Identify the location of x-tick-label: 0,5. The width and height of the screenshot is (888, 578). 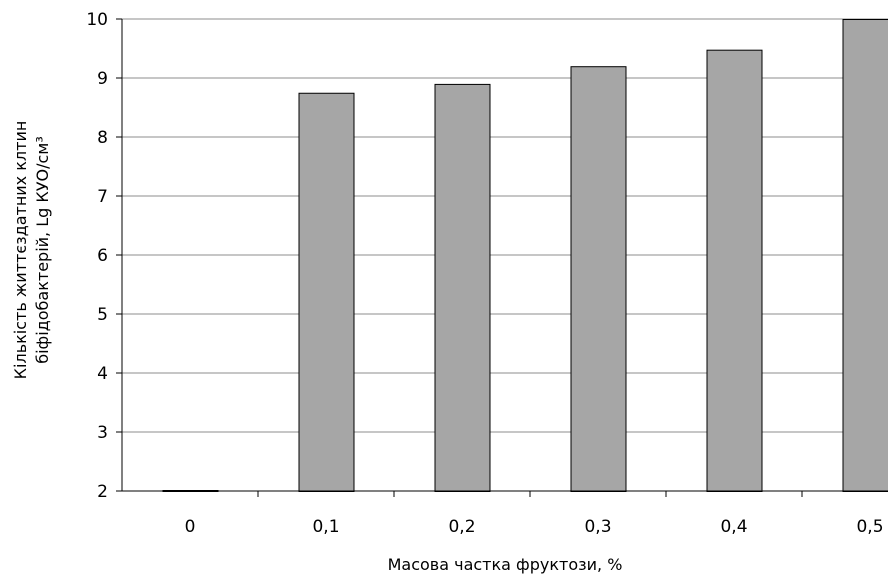
(869, 527).